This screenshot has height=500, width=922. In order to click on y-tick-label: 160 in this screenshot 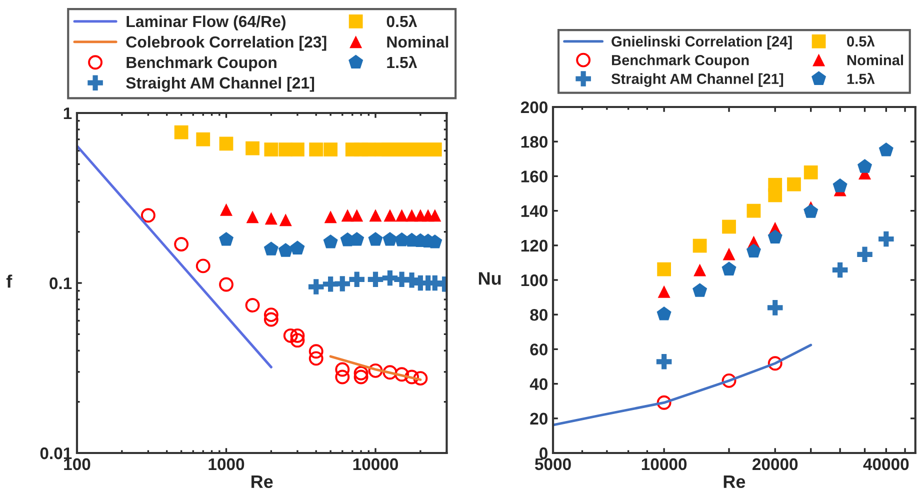, I will do `click(534, 176)`.